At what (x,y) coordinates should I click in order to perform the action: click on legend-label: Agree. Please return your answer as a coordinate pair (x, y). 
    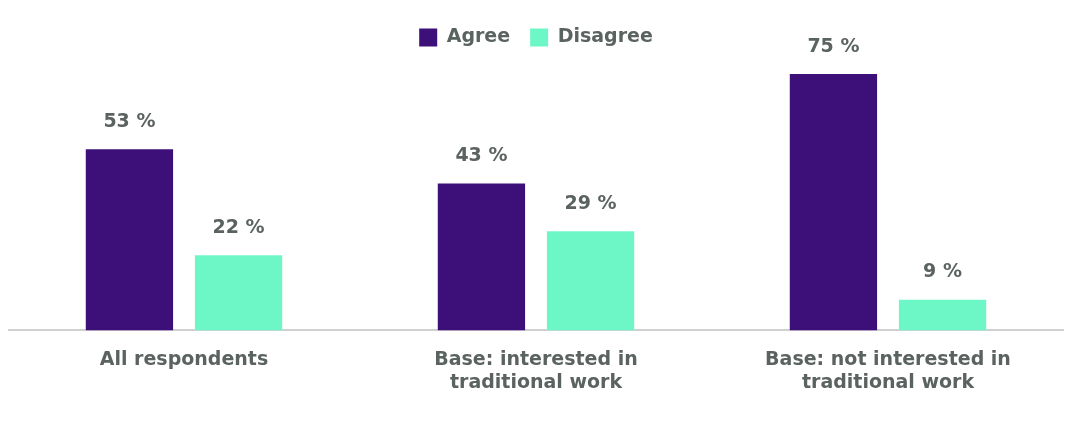
    Looking at the image, I should click on (478, 35).